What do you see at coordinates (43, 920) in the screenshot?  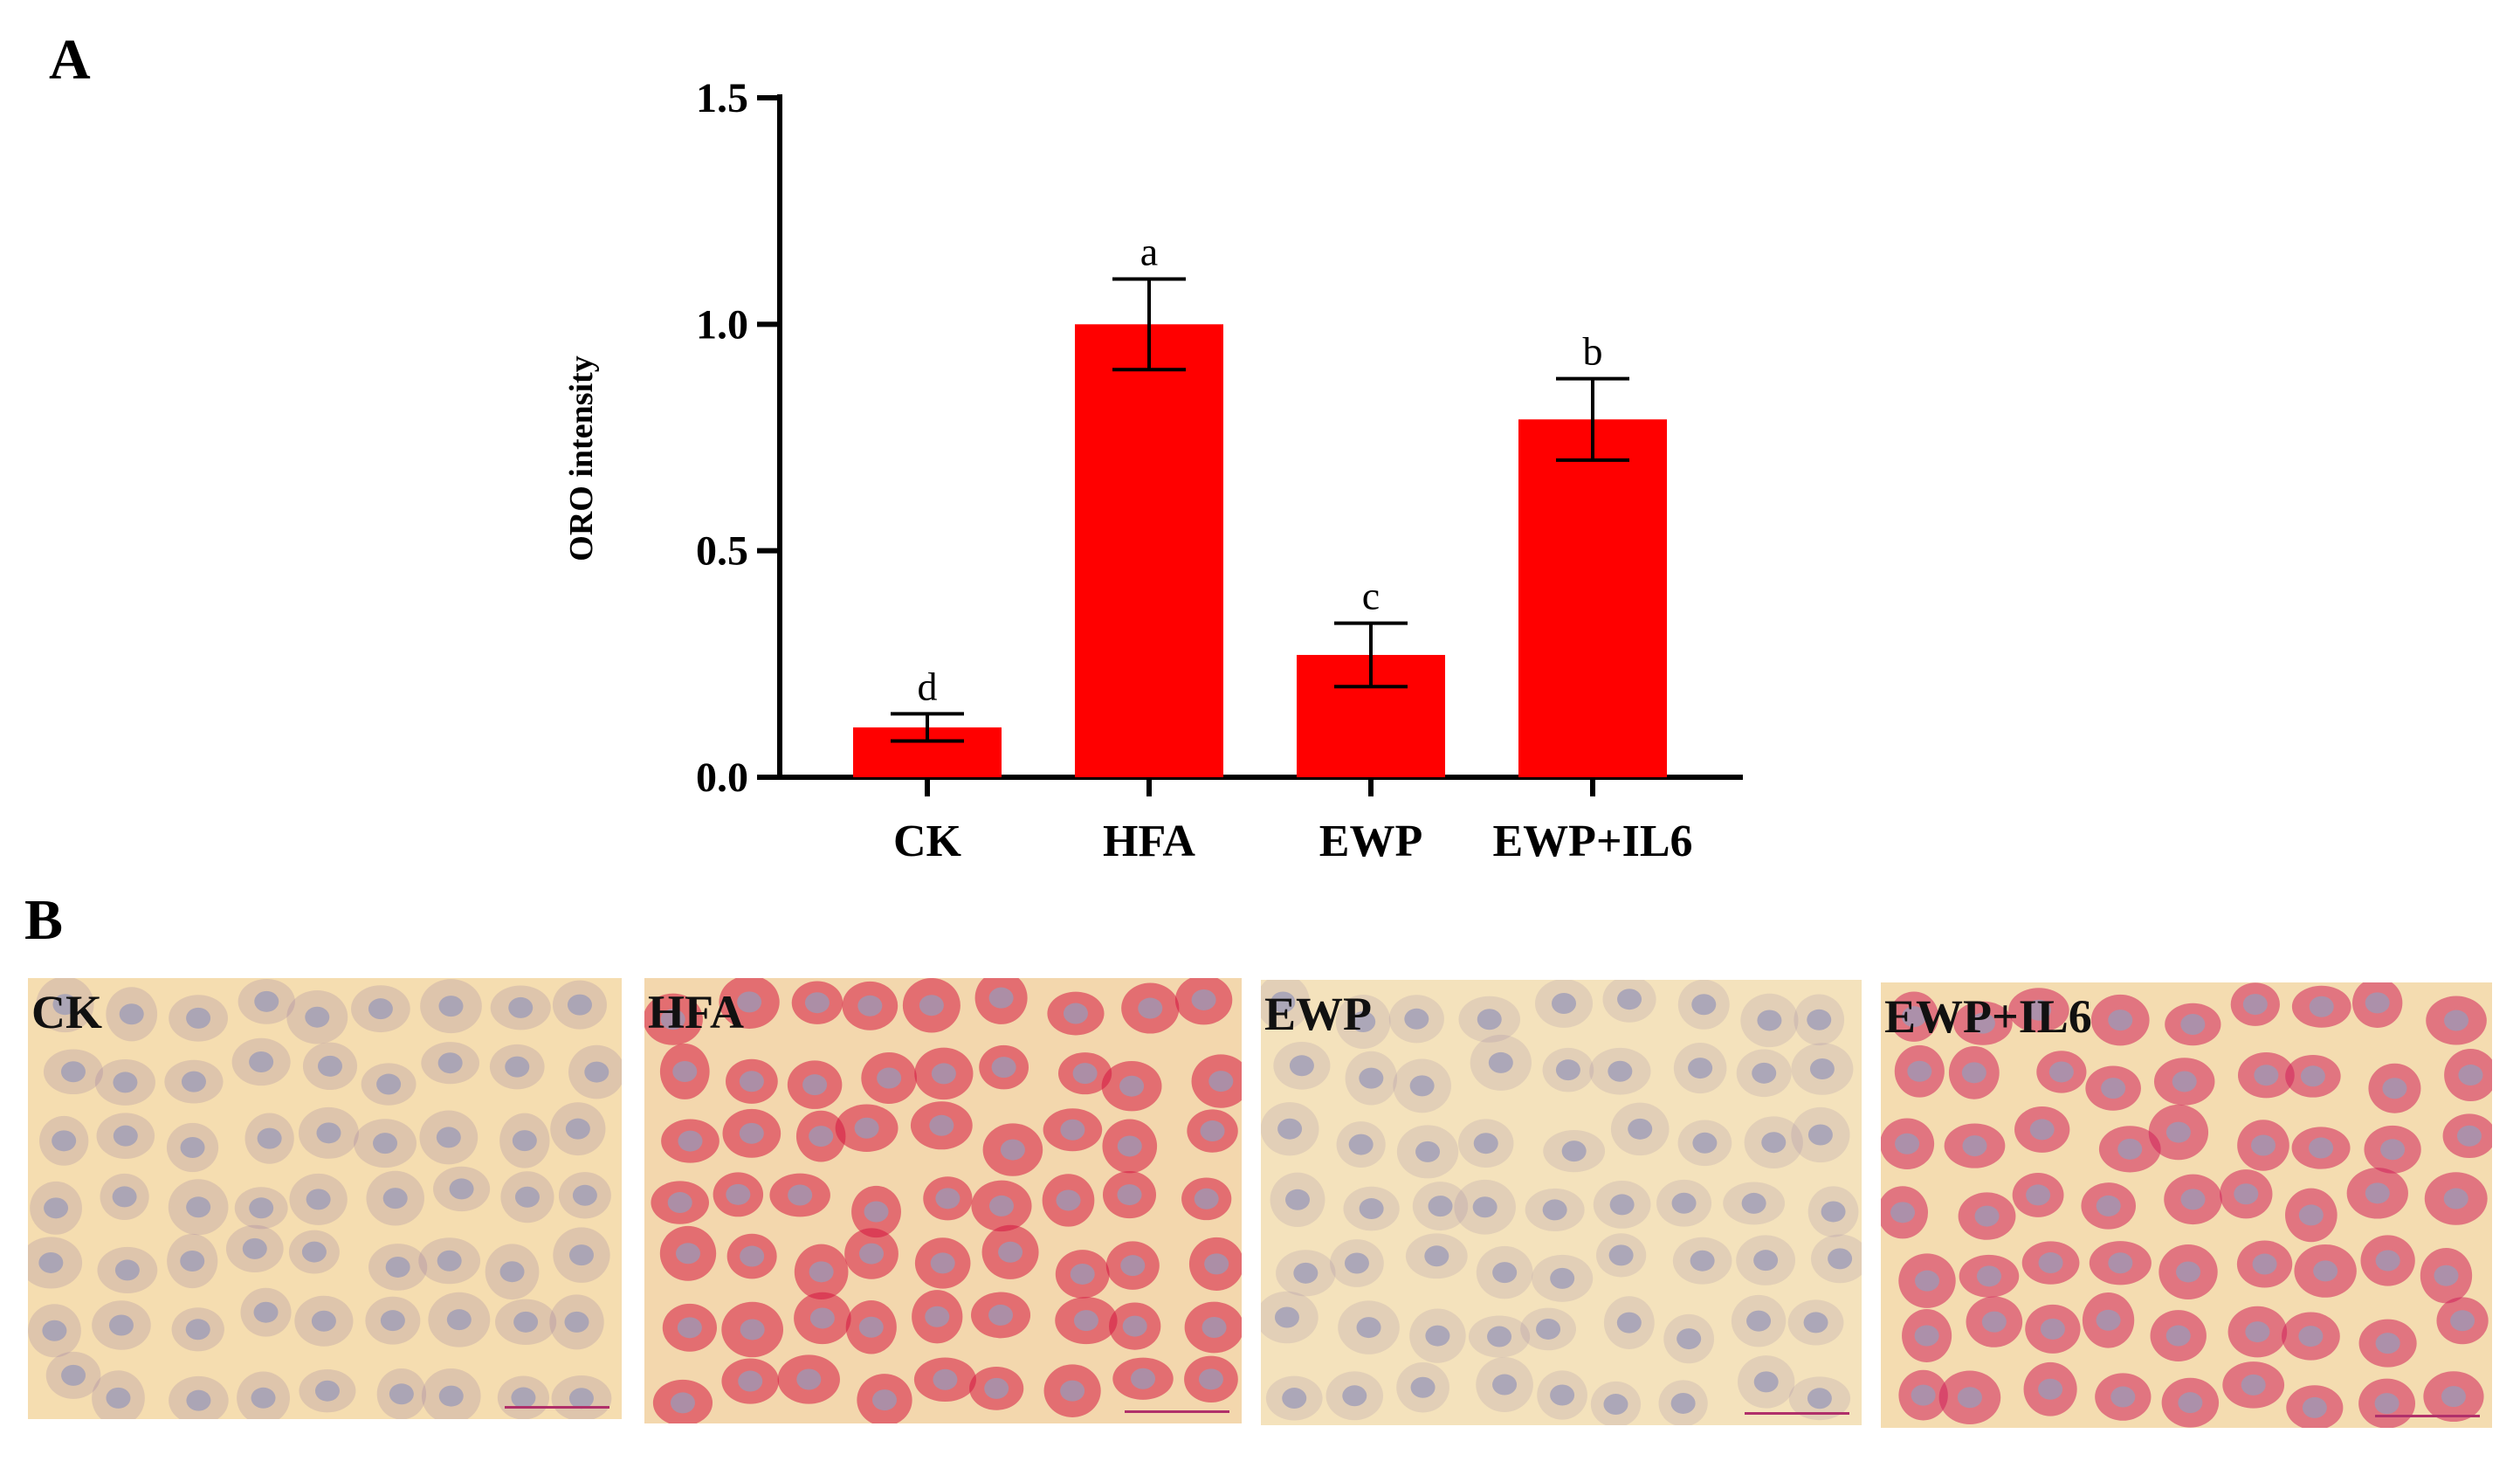 I see `panel-b-label: B` at bounding box center [43, 920].